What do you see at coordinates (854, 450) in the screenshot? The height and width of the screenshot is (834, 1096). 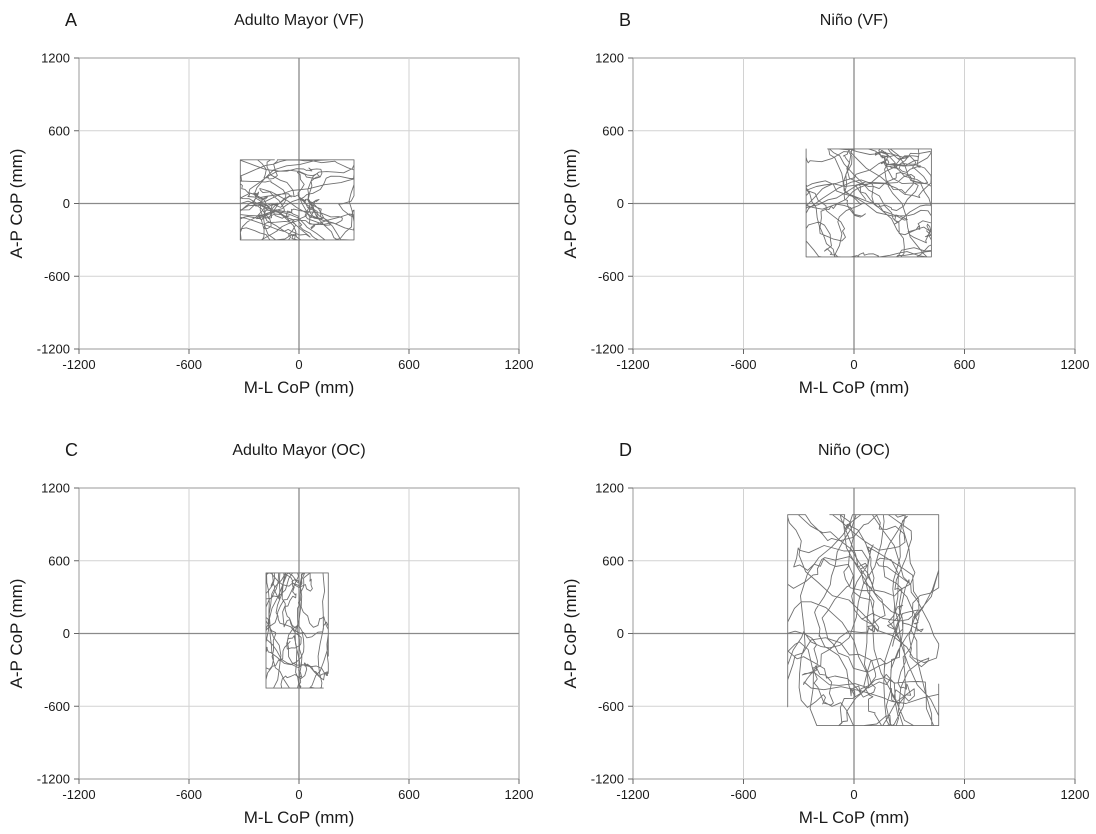 I see `panel-title: Niño (OC)` at bounding box center [854, 450].